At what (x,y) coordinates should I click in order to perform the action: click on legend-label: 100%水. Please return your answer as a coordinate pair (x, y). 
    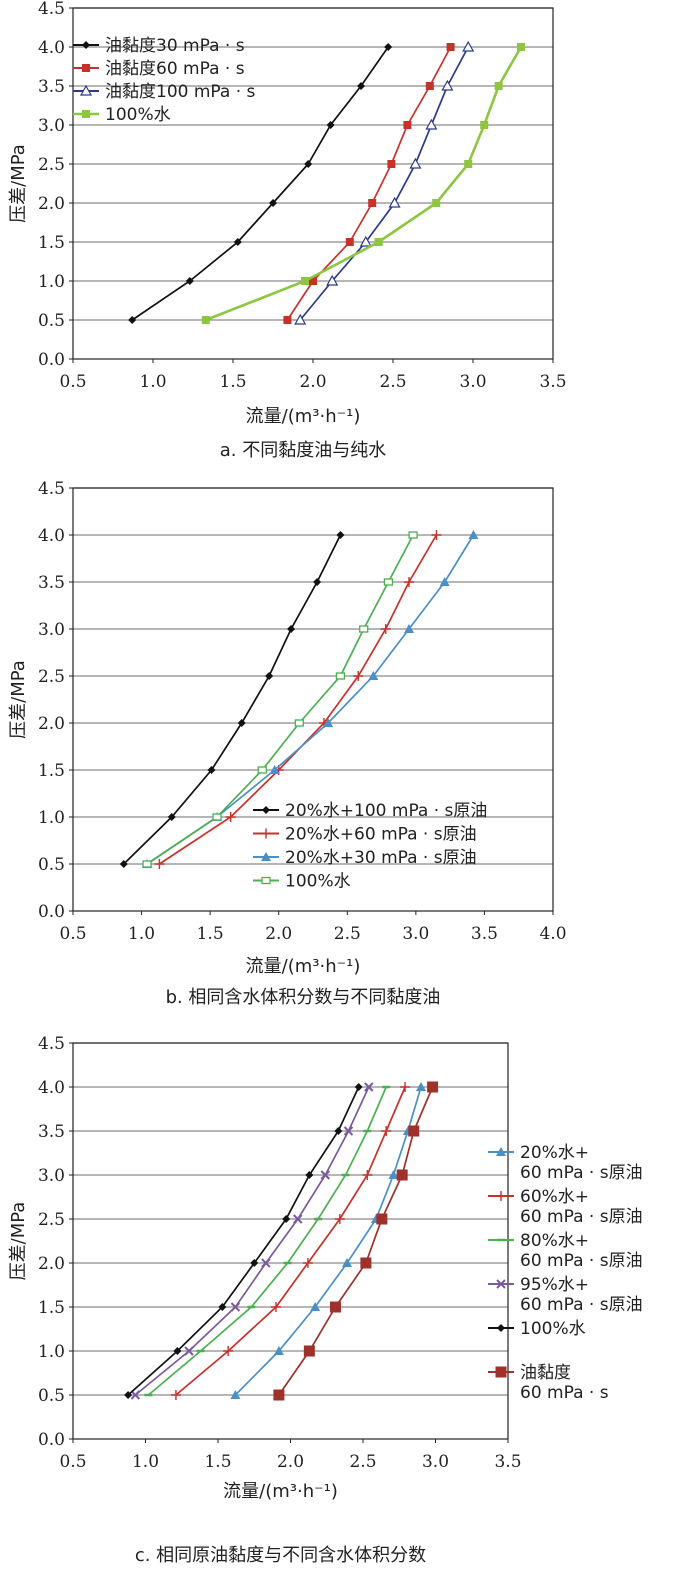
    Looking at the image, I should click on (318, 882).